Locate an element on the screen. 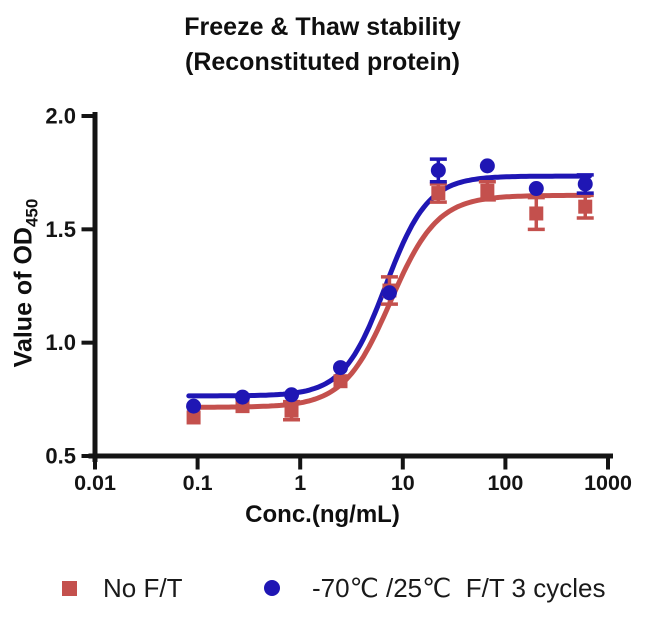  y-tick-label: 0.5 is located at coordinates (60, 456).